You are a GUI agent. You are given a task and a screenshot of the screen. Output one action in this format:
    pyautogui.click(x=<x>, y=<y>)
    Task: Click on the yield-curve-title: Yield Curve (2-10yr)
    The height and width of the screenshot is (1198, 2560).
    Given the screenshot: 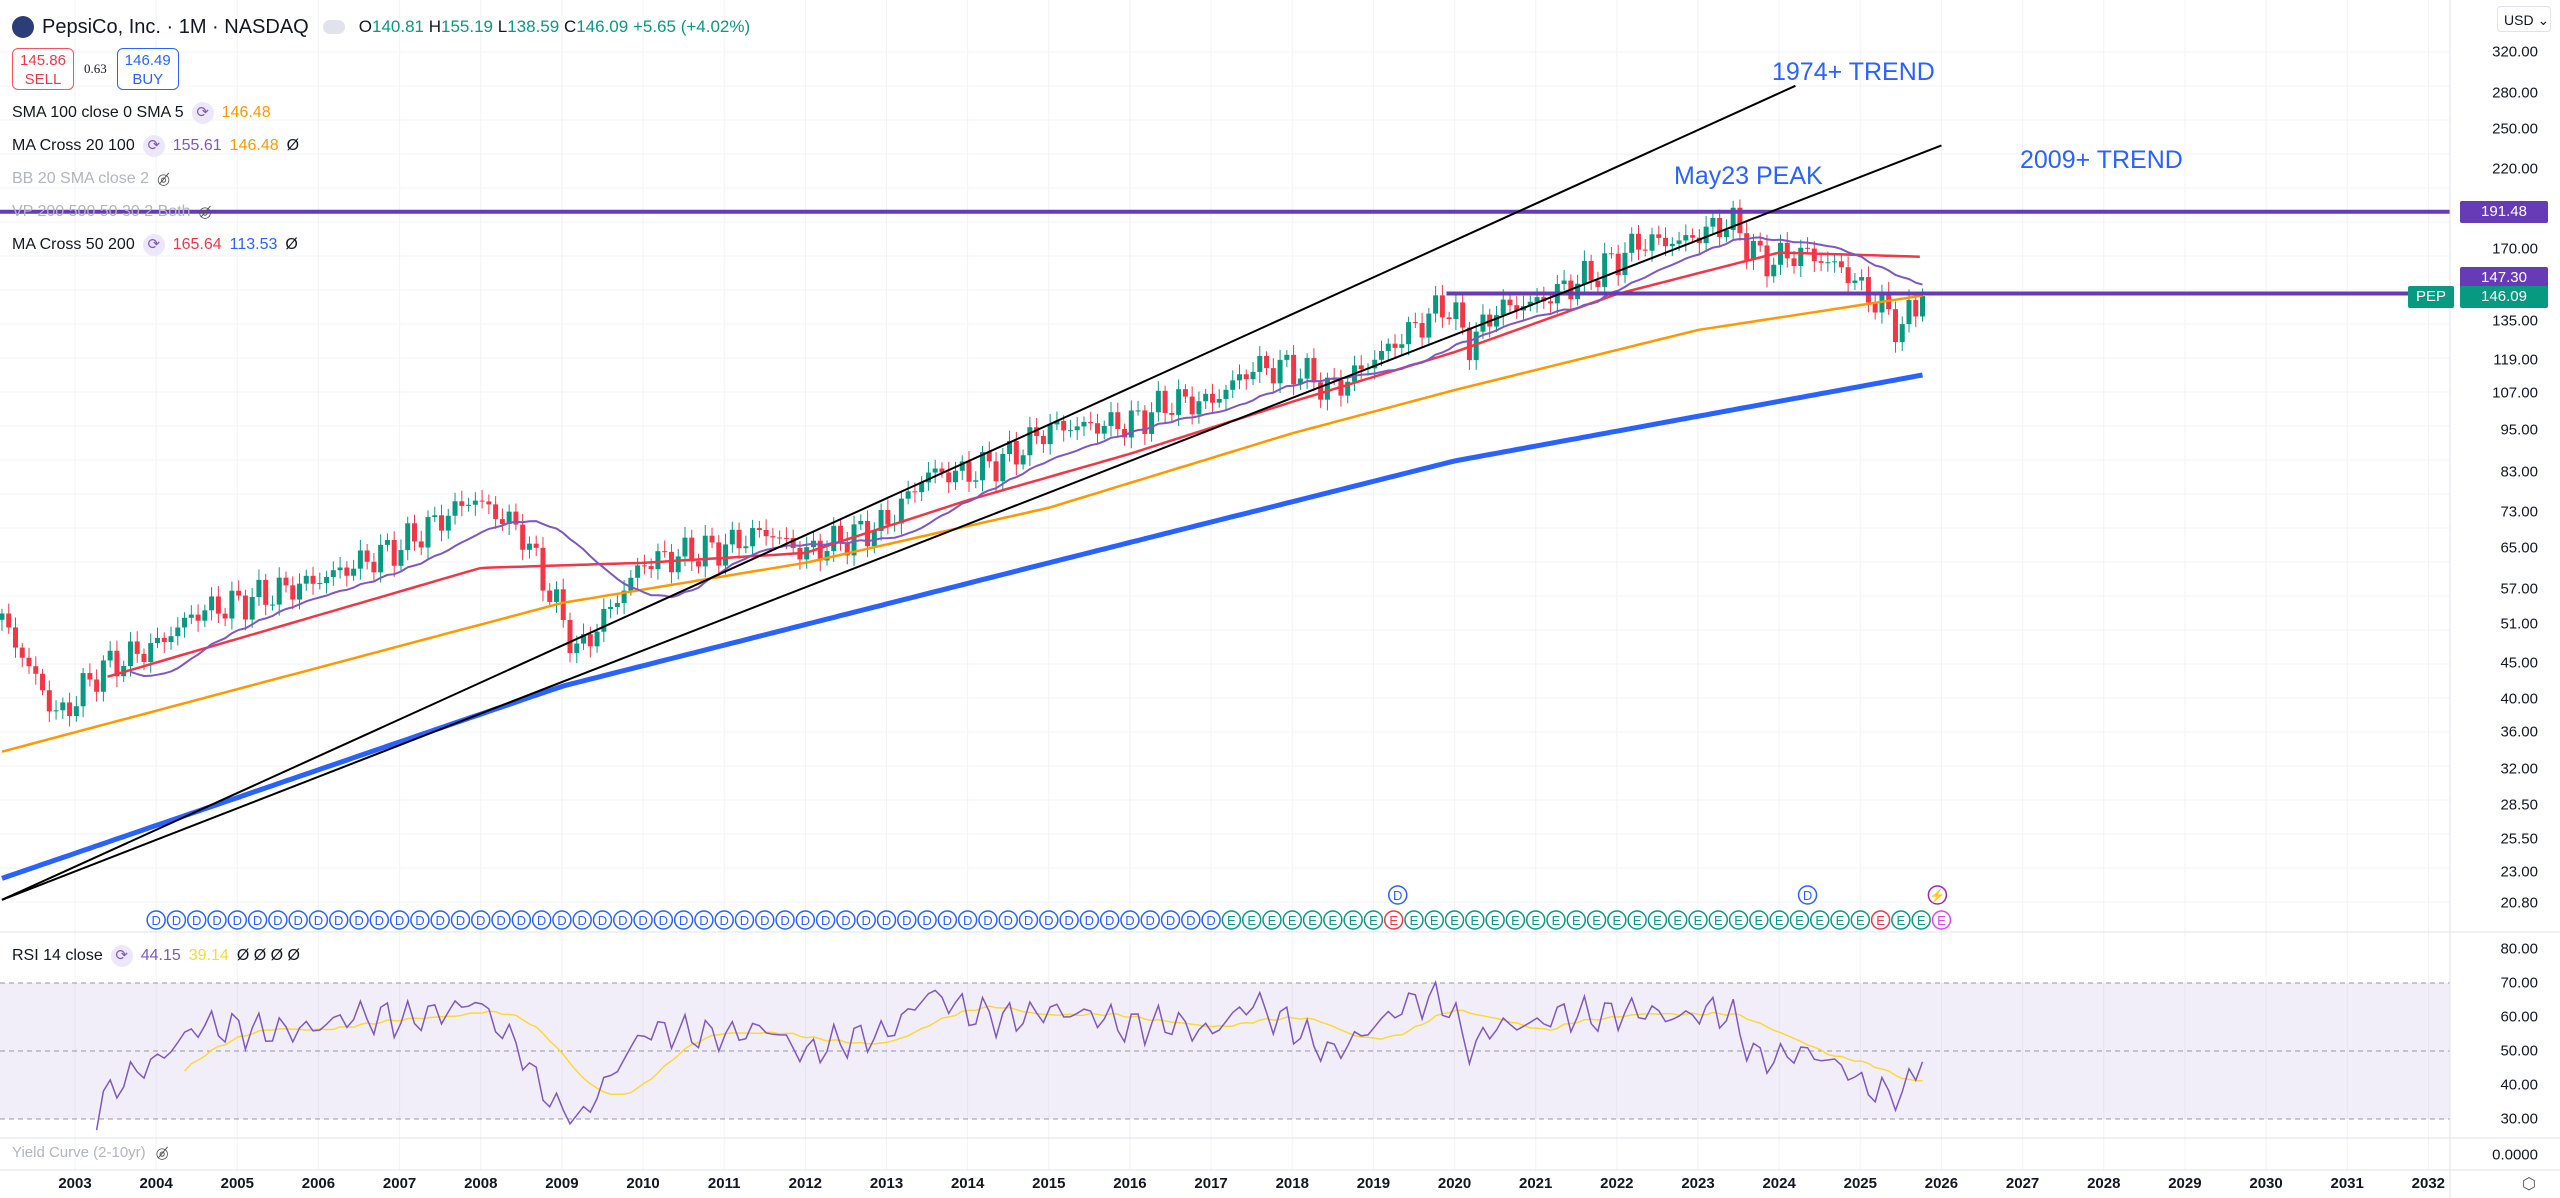 What is the action you would take?
    pyautogui.click(x=79, y=1152)
    